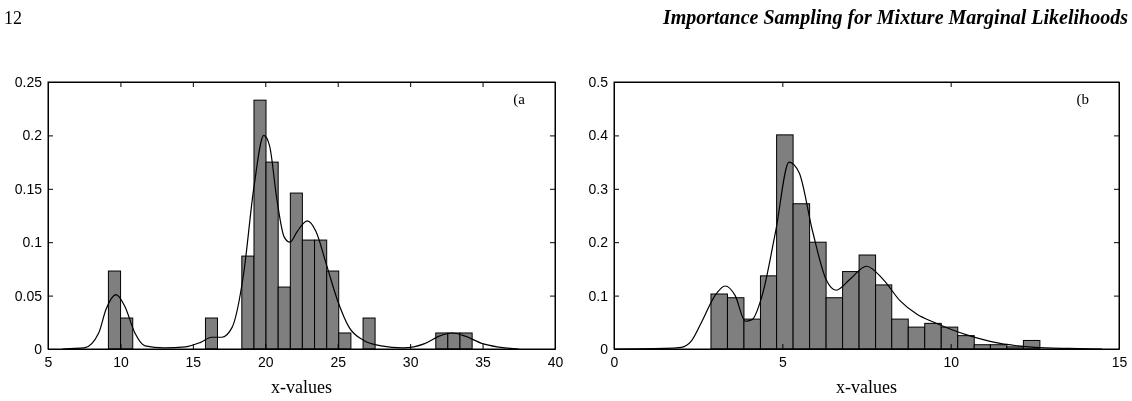  I want to click on x-tick-label: 20, so click(266, 361).